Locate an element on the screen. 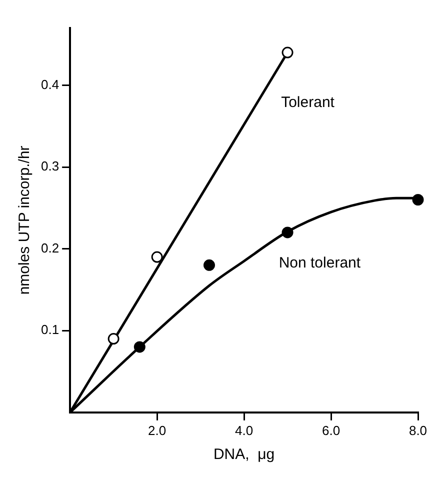  y-tick-label: 0.2 is located at coordinates (50, 248).